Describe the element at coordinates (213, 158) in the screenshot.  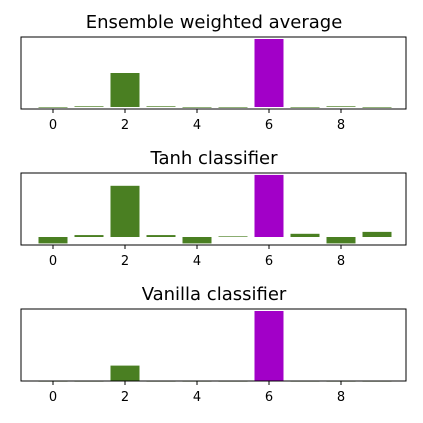
I see `panel-title: Tanh classifier` at that location.